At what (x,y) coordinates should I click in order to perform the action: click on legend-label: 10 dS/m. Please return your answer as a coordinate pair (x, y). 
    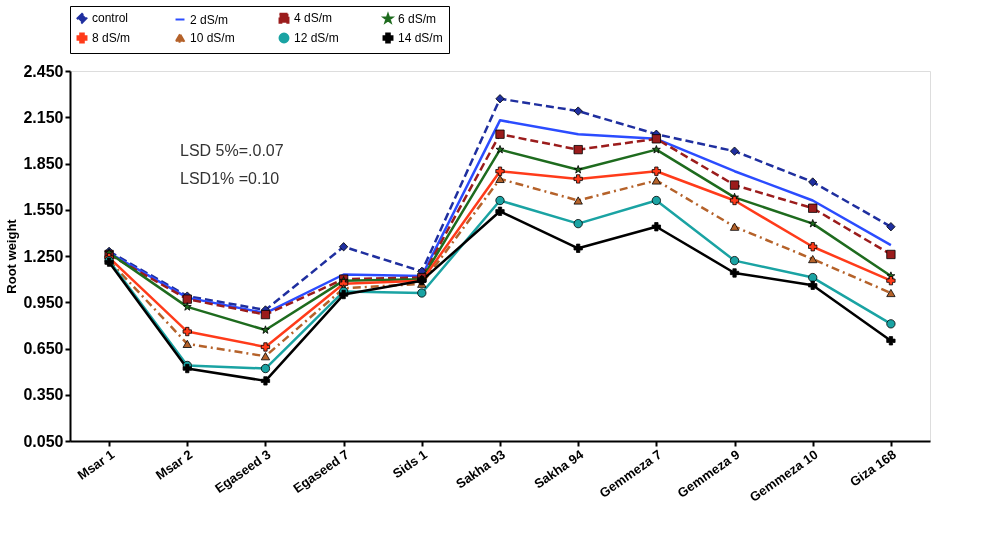
    Looking at the image, I should click on (212, 38).